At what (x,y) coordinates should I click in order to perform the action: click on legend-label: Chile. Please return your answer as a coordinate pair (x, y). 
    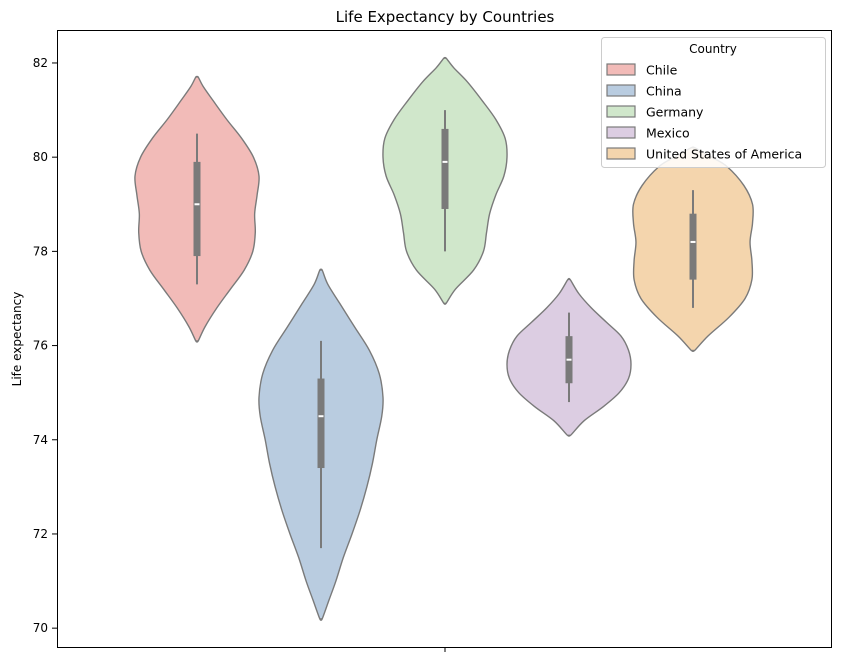
    Looking at the image, I should click on (662, 70).